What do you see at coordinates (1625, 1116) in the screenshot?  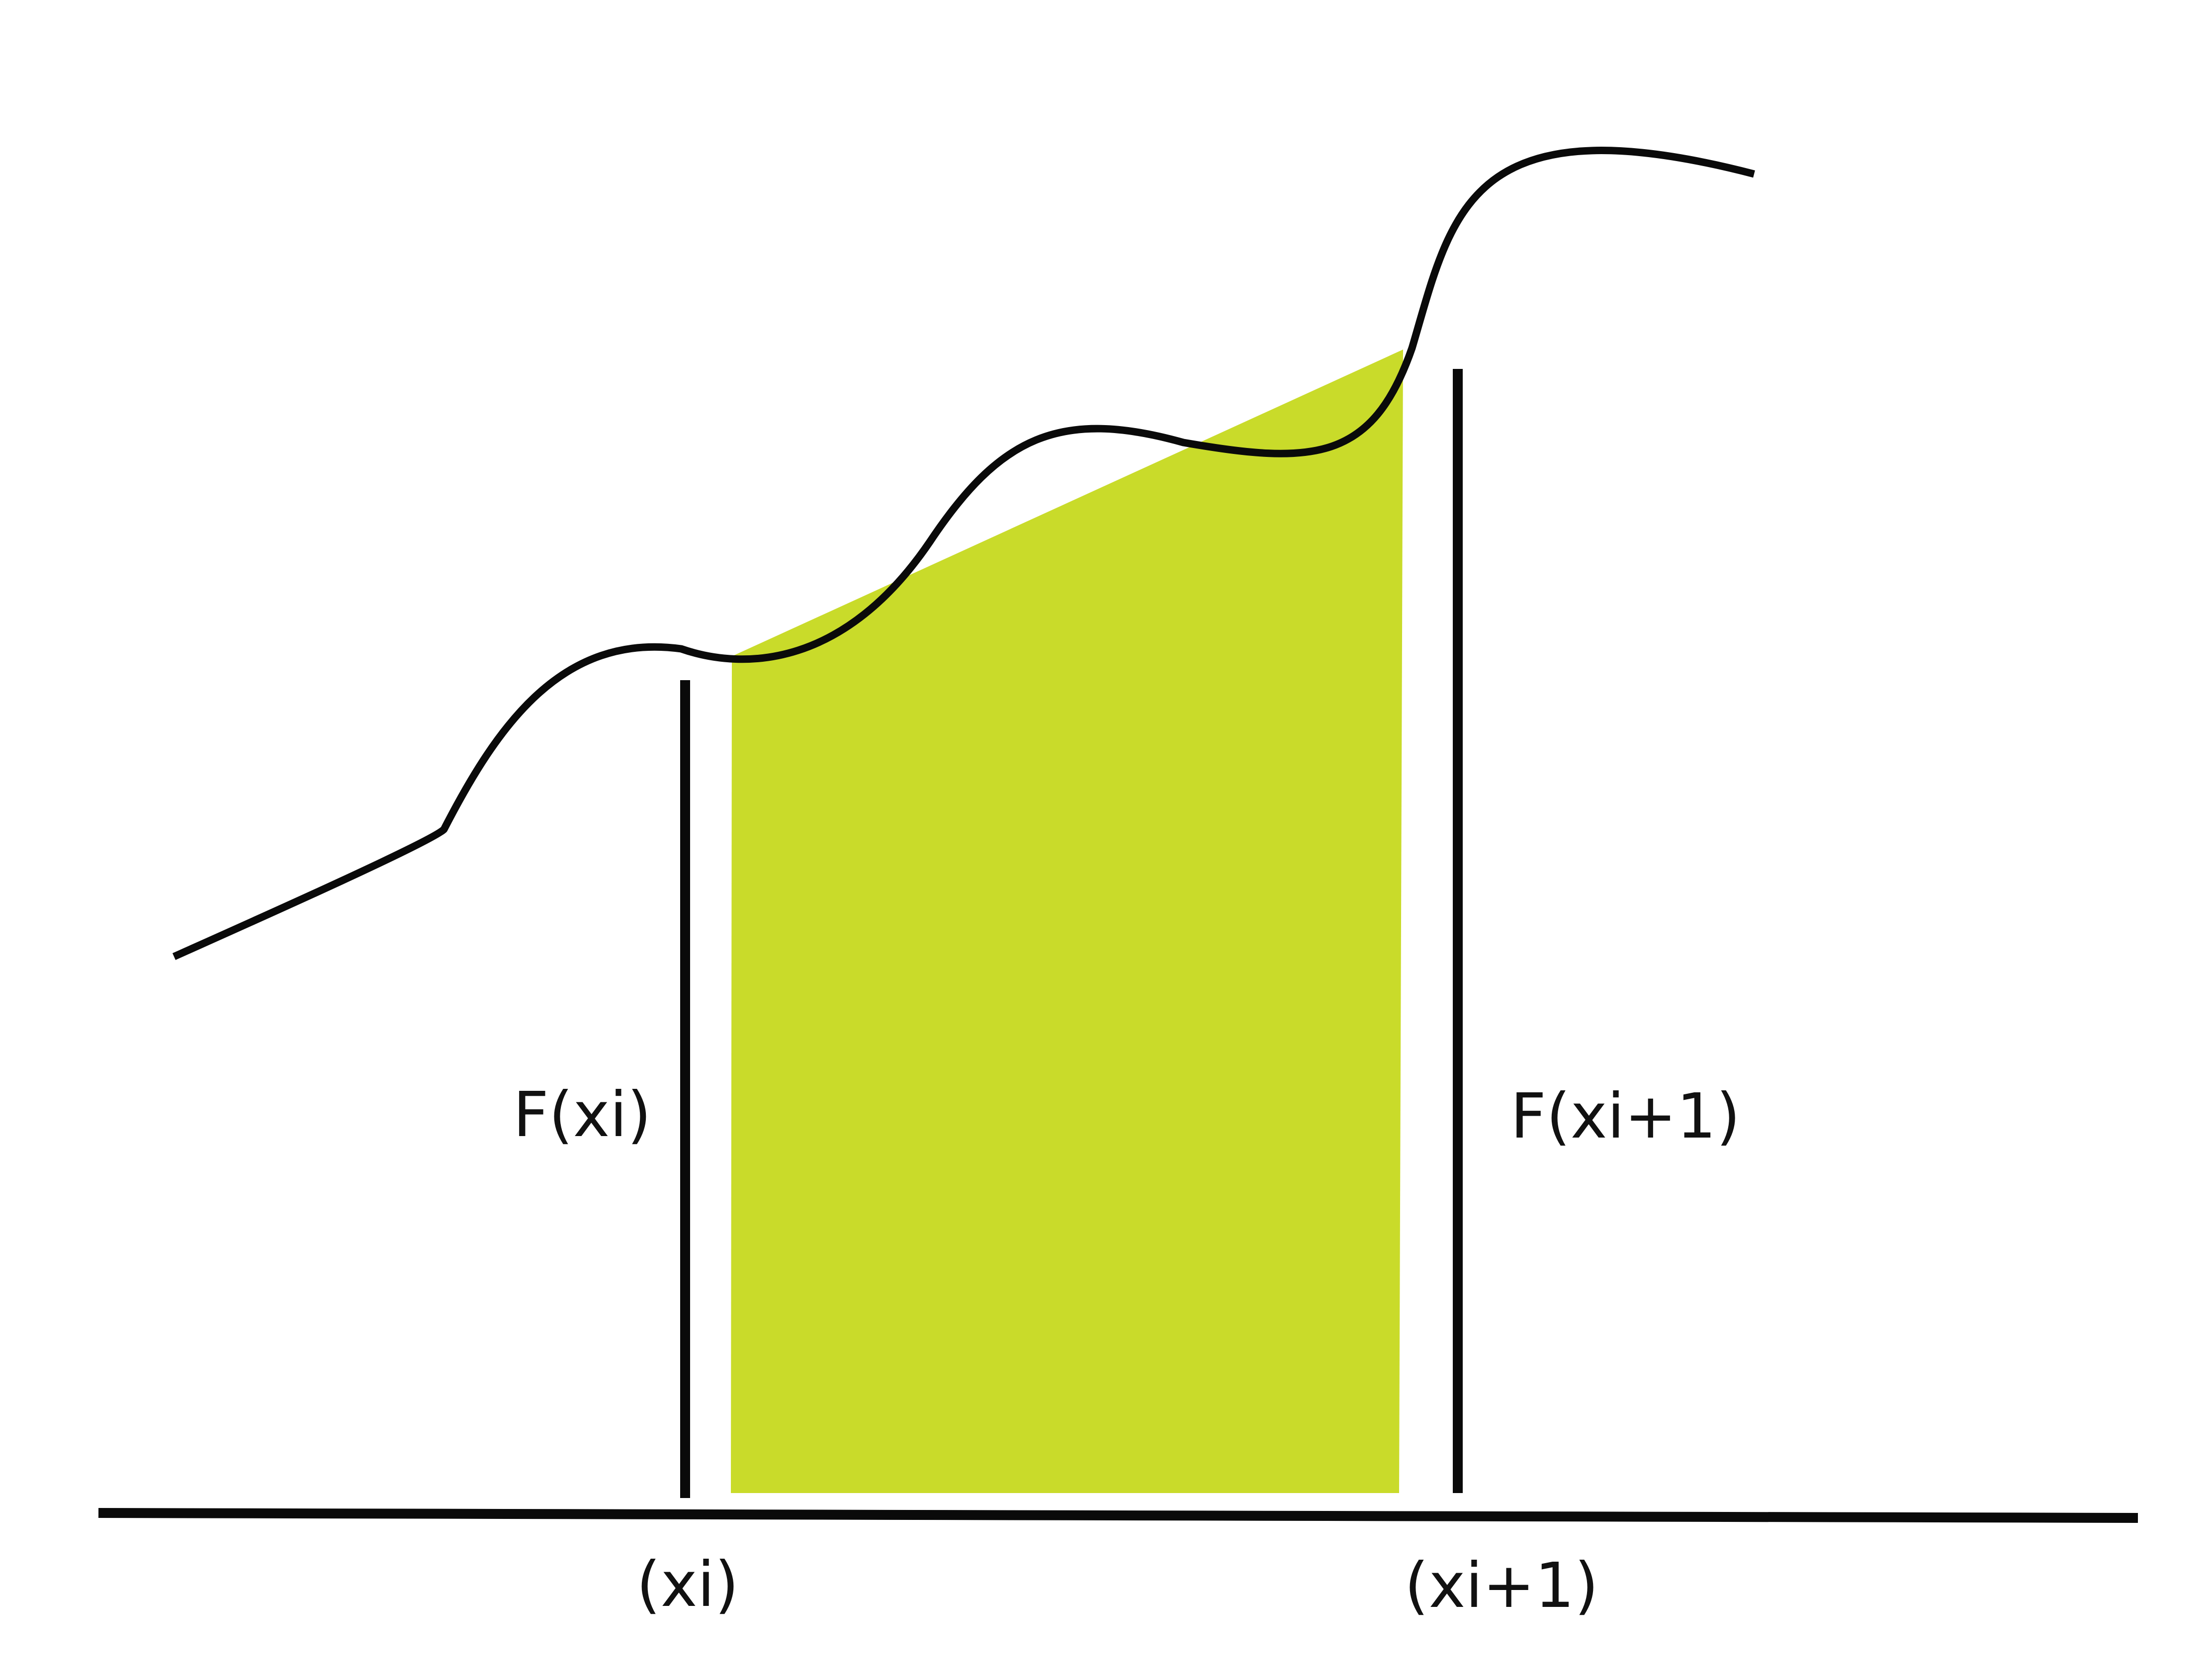 I see `right-value-label: F(xi+1)` at bounding box center [1625, 1116].